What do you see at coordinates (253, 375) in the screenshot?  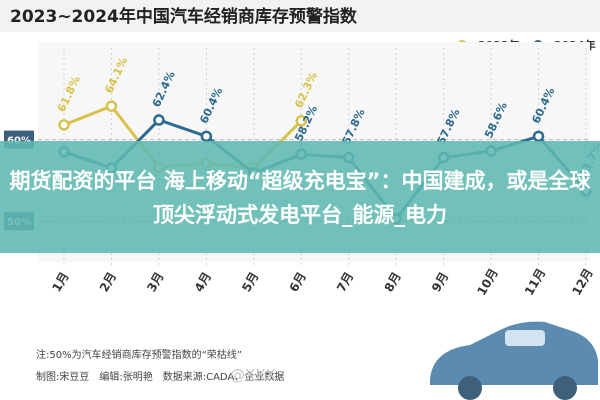 I see `watermark: @XXX` at bounding box center [253, 375].